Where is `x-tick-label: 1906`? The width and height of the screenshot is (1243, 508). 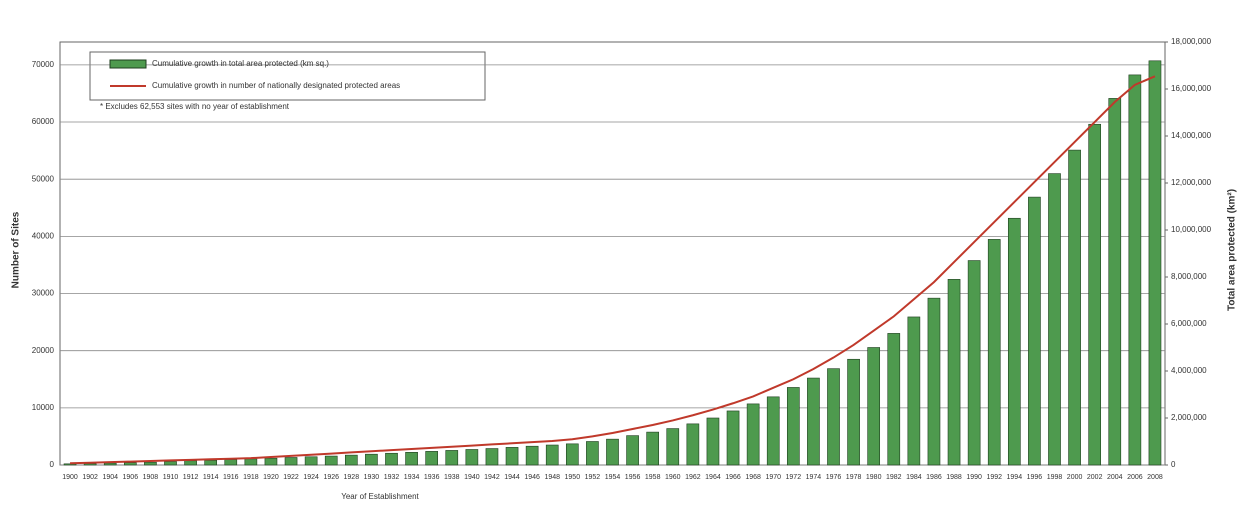 x-tick-label: 1906 is located at coordinates (131, 477).